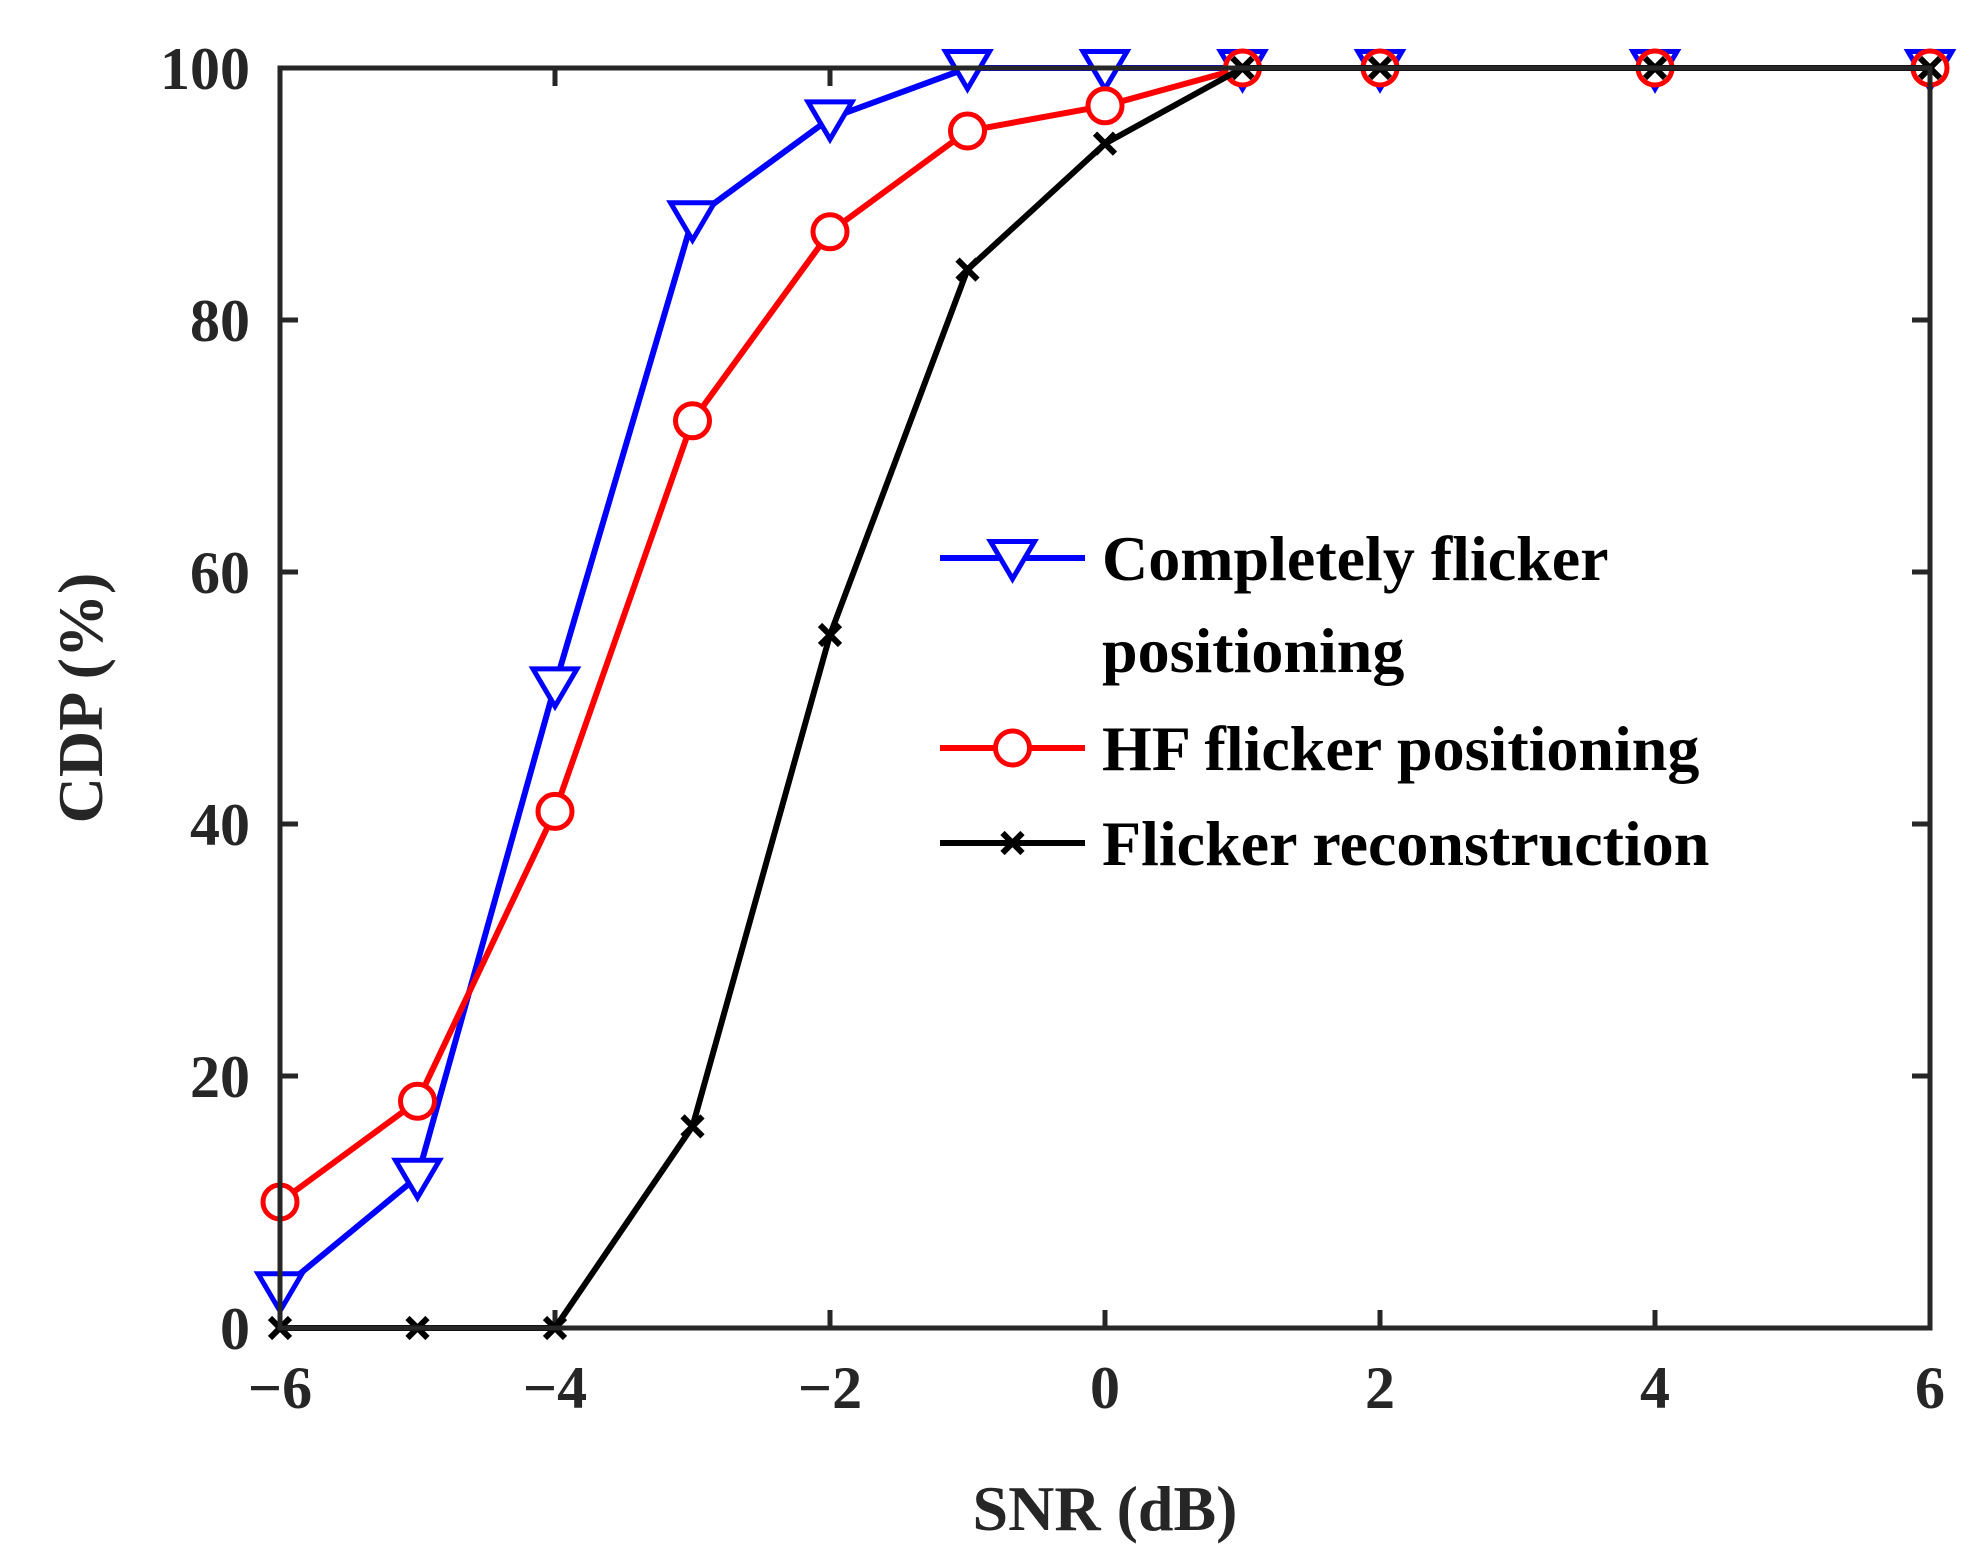 This screenshot has width=1976, height=1551. What do you see at coordinates (830, 1388) in the screenshot?
I see `x-tick-label: −2` at bounding box center [830, 1388].